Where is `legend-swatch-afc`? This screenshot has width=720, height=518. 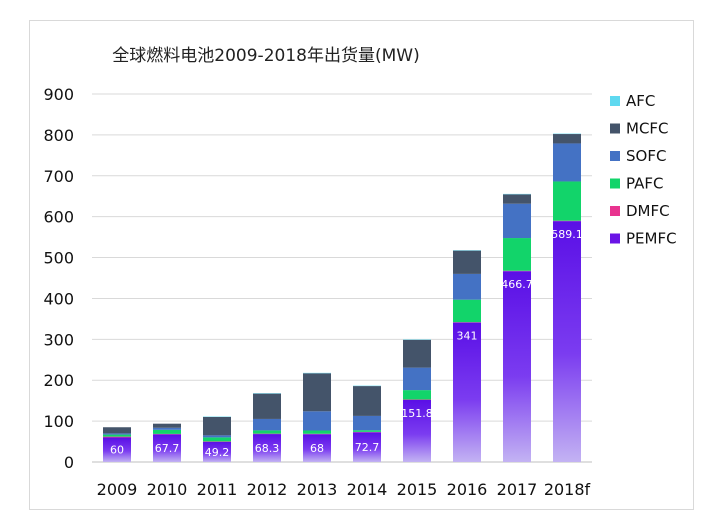 legend-swatch-afc is located at coordinates (615, 101).